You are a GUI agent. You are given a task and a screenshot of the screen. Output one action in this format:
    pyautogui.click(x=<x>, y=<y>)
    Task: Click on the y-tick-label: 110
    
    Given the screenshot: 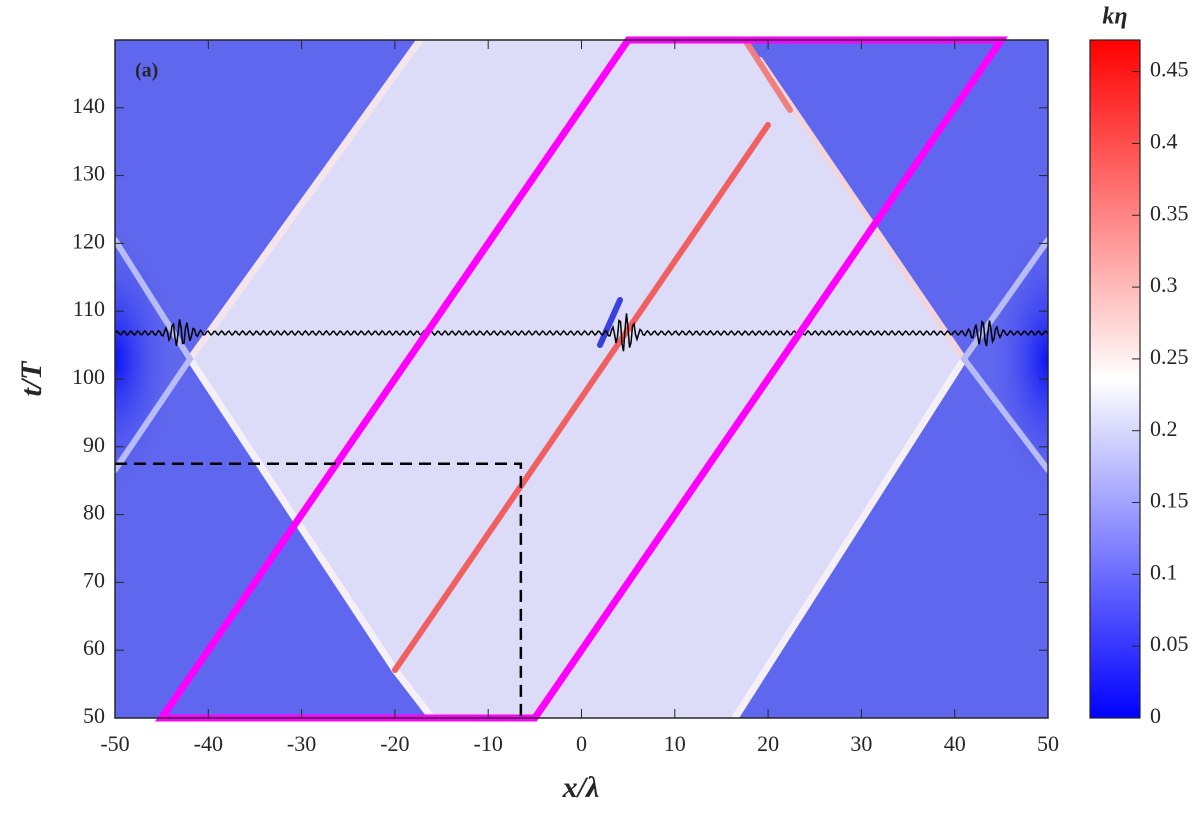 What is the action you would take?
    pyautogui.click(x=89, y=308)
    